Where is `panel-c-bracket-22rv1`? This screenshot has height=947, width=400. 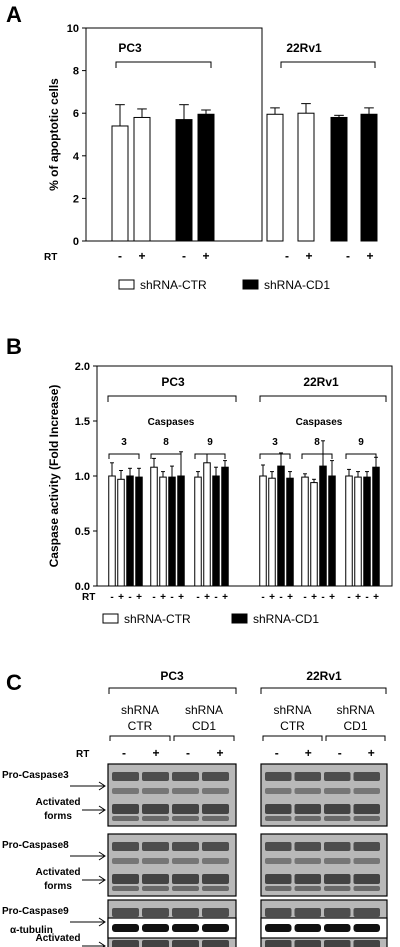 panel-c-bracket-22rv1 is located at coordinates (323, 690).